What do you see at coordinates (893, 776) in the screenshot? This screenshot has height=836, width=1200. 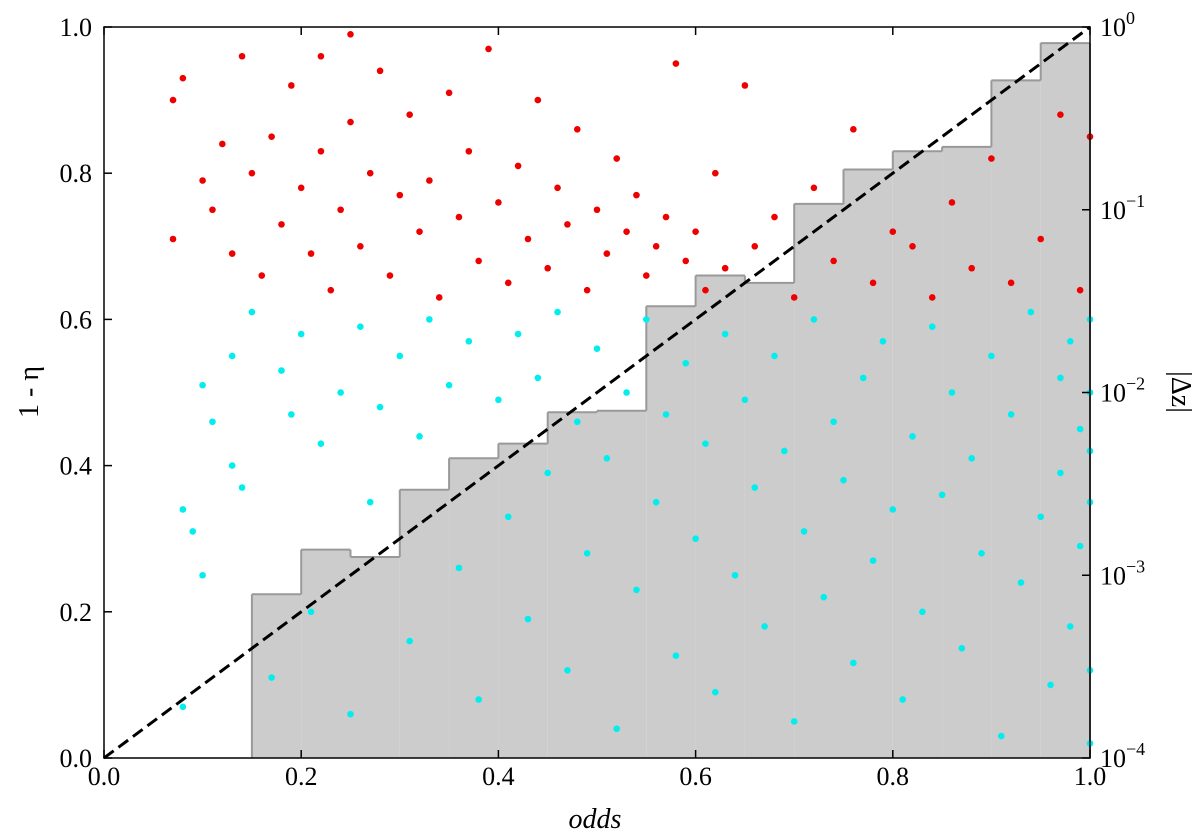 I see `x-tick-label: 0.8` at bounding box center [893, 776].